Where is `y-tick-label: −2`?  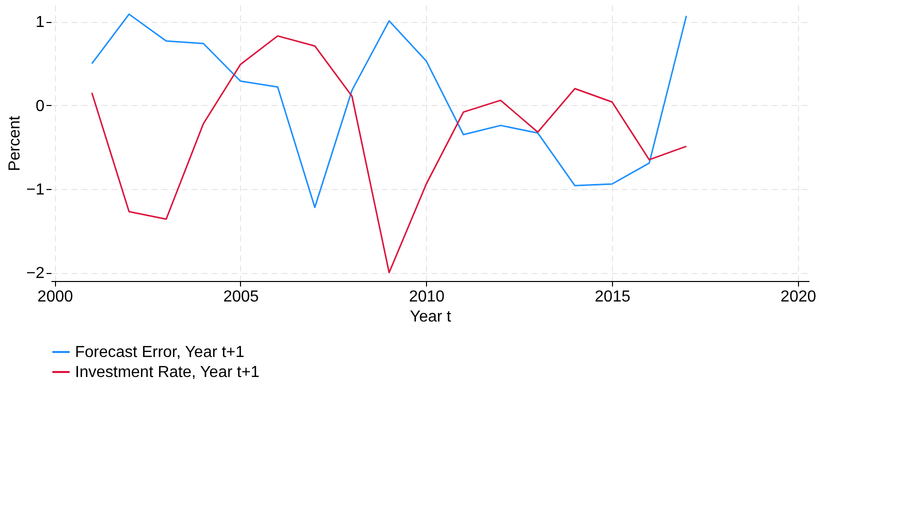
y-tick-label: −2 is located at coordinates (35, 273).